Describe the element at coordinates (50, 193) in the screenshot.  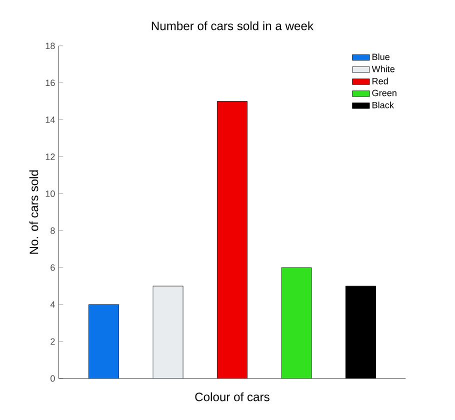
I see `y-tick-label: 10` at that location.